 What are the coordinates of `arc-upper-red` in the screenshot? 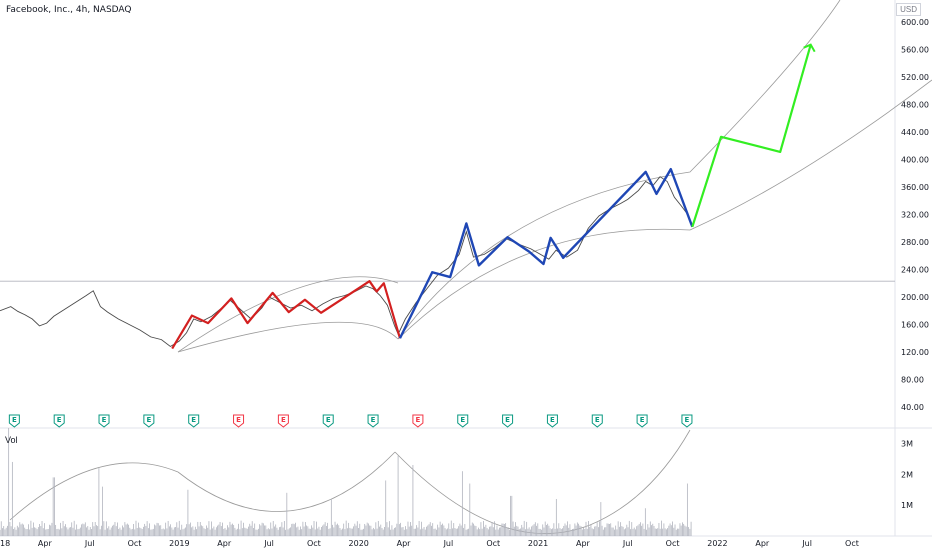 It's located at (288, 314).